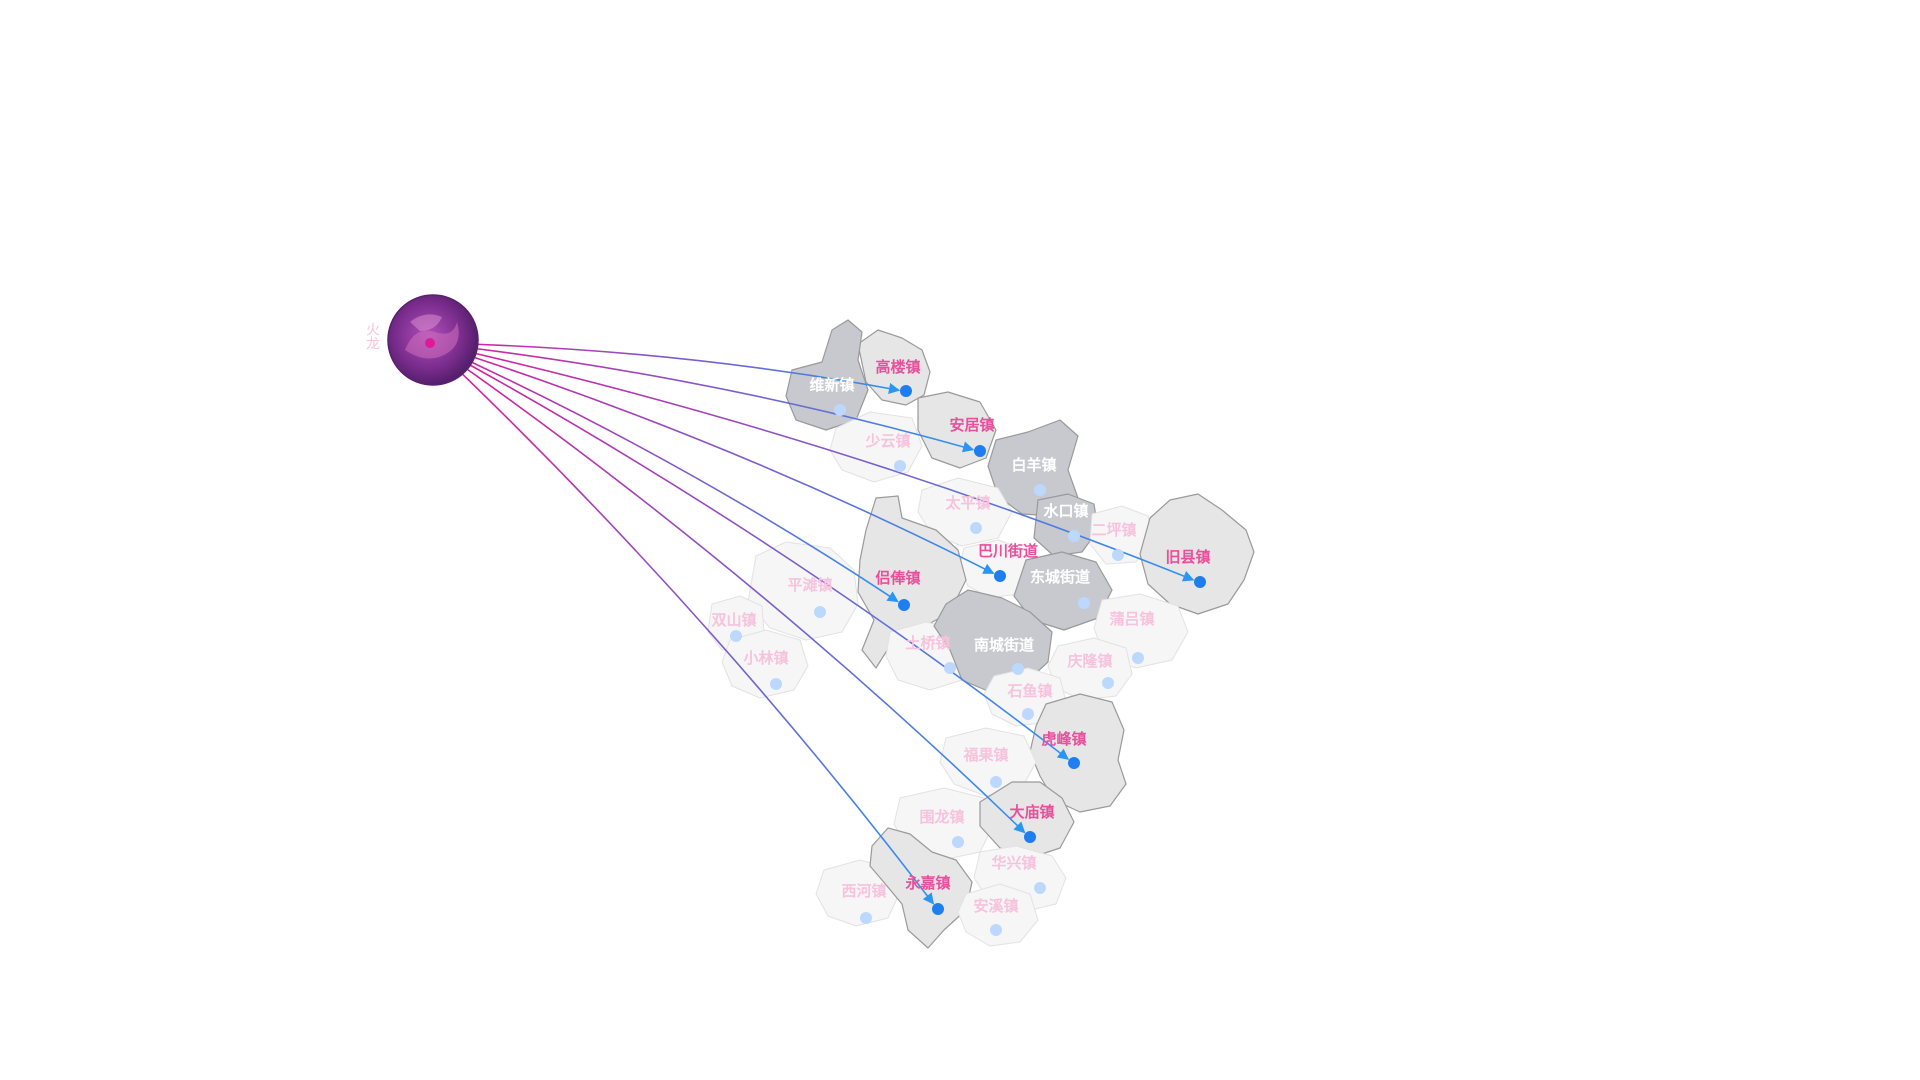  I want to click on town-14-label: 小林镇, so click(765, 658).